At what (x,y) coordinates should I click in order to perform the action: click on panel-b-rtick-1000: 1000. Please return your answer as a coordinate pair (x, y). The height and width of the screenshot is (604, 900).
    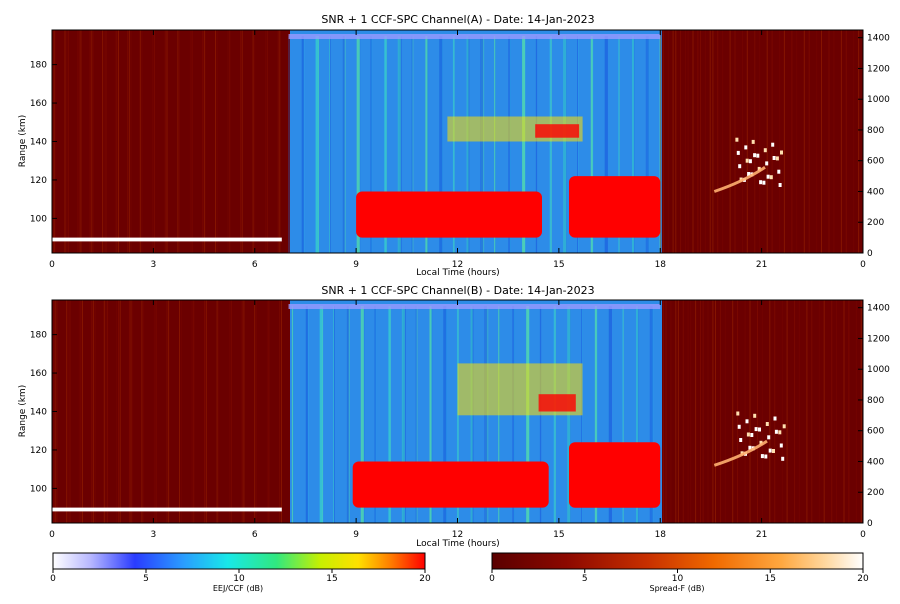
    Looking at the image, I should click on (878, 370).